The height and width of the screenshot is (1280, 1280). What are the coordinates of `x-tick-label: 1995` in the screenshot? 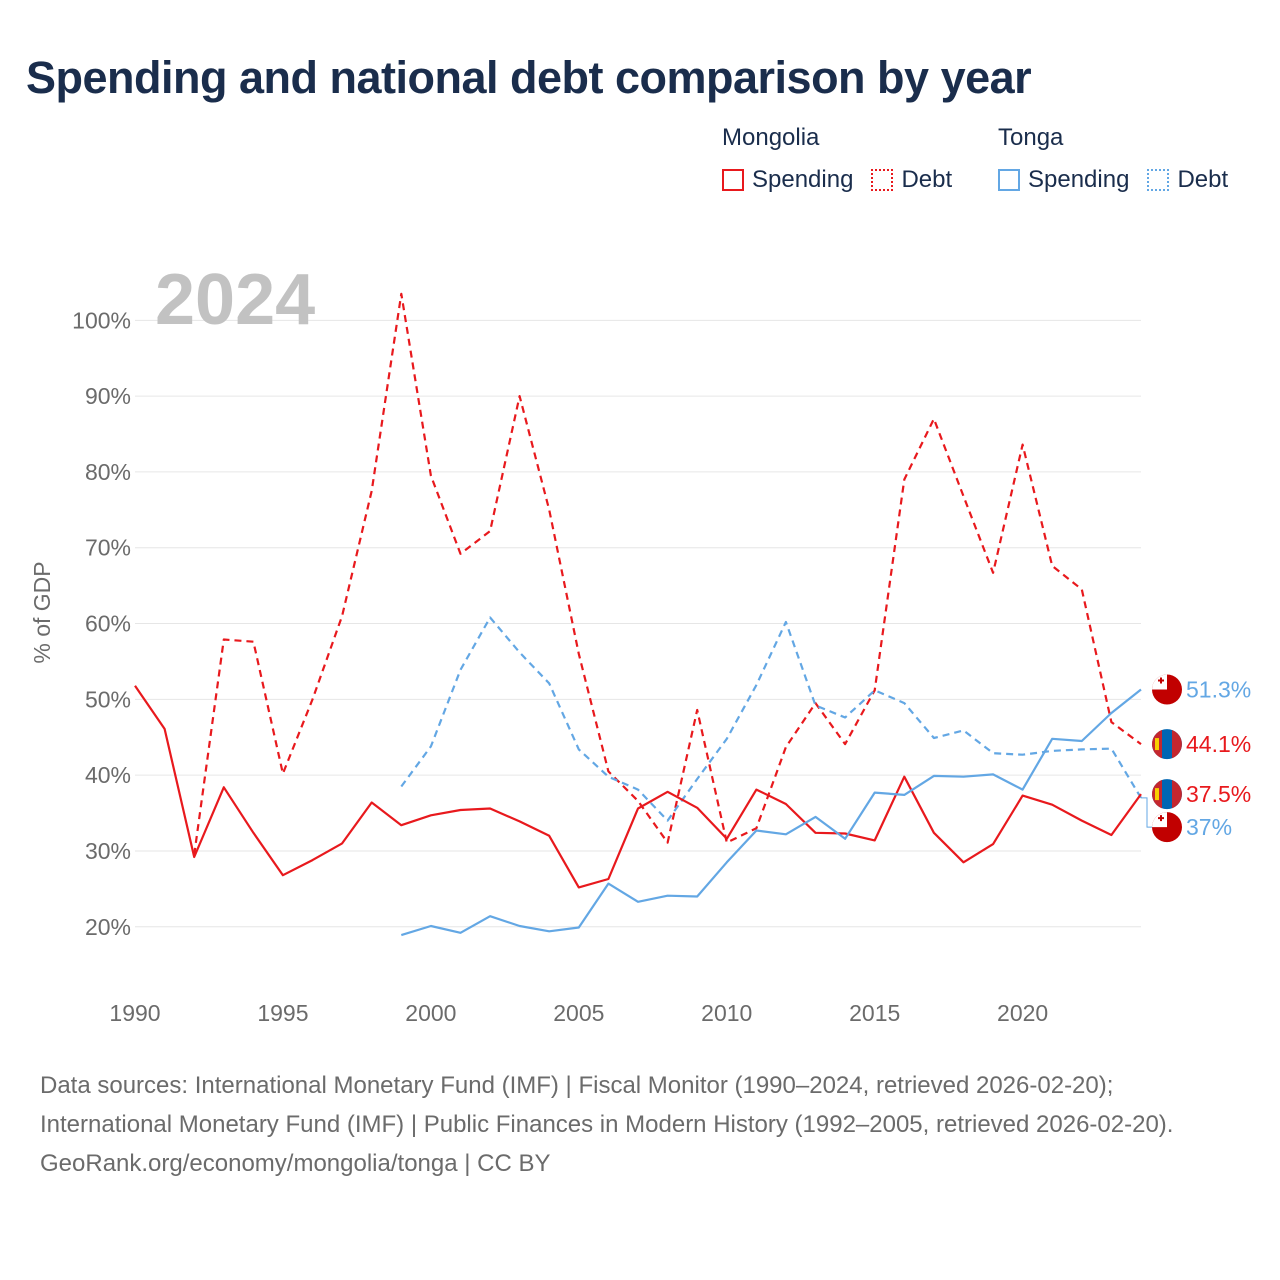 It's located at (282, 1013).